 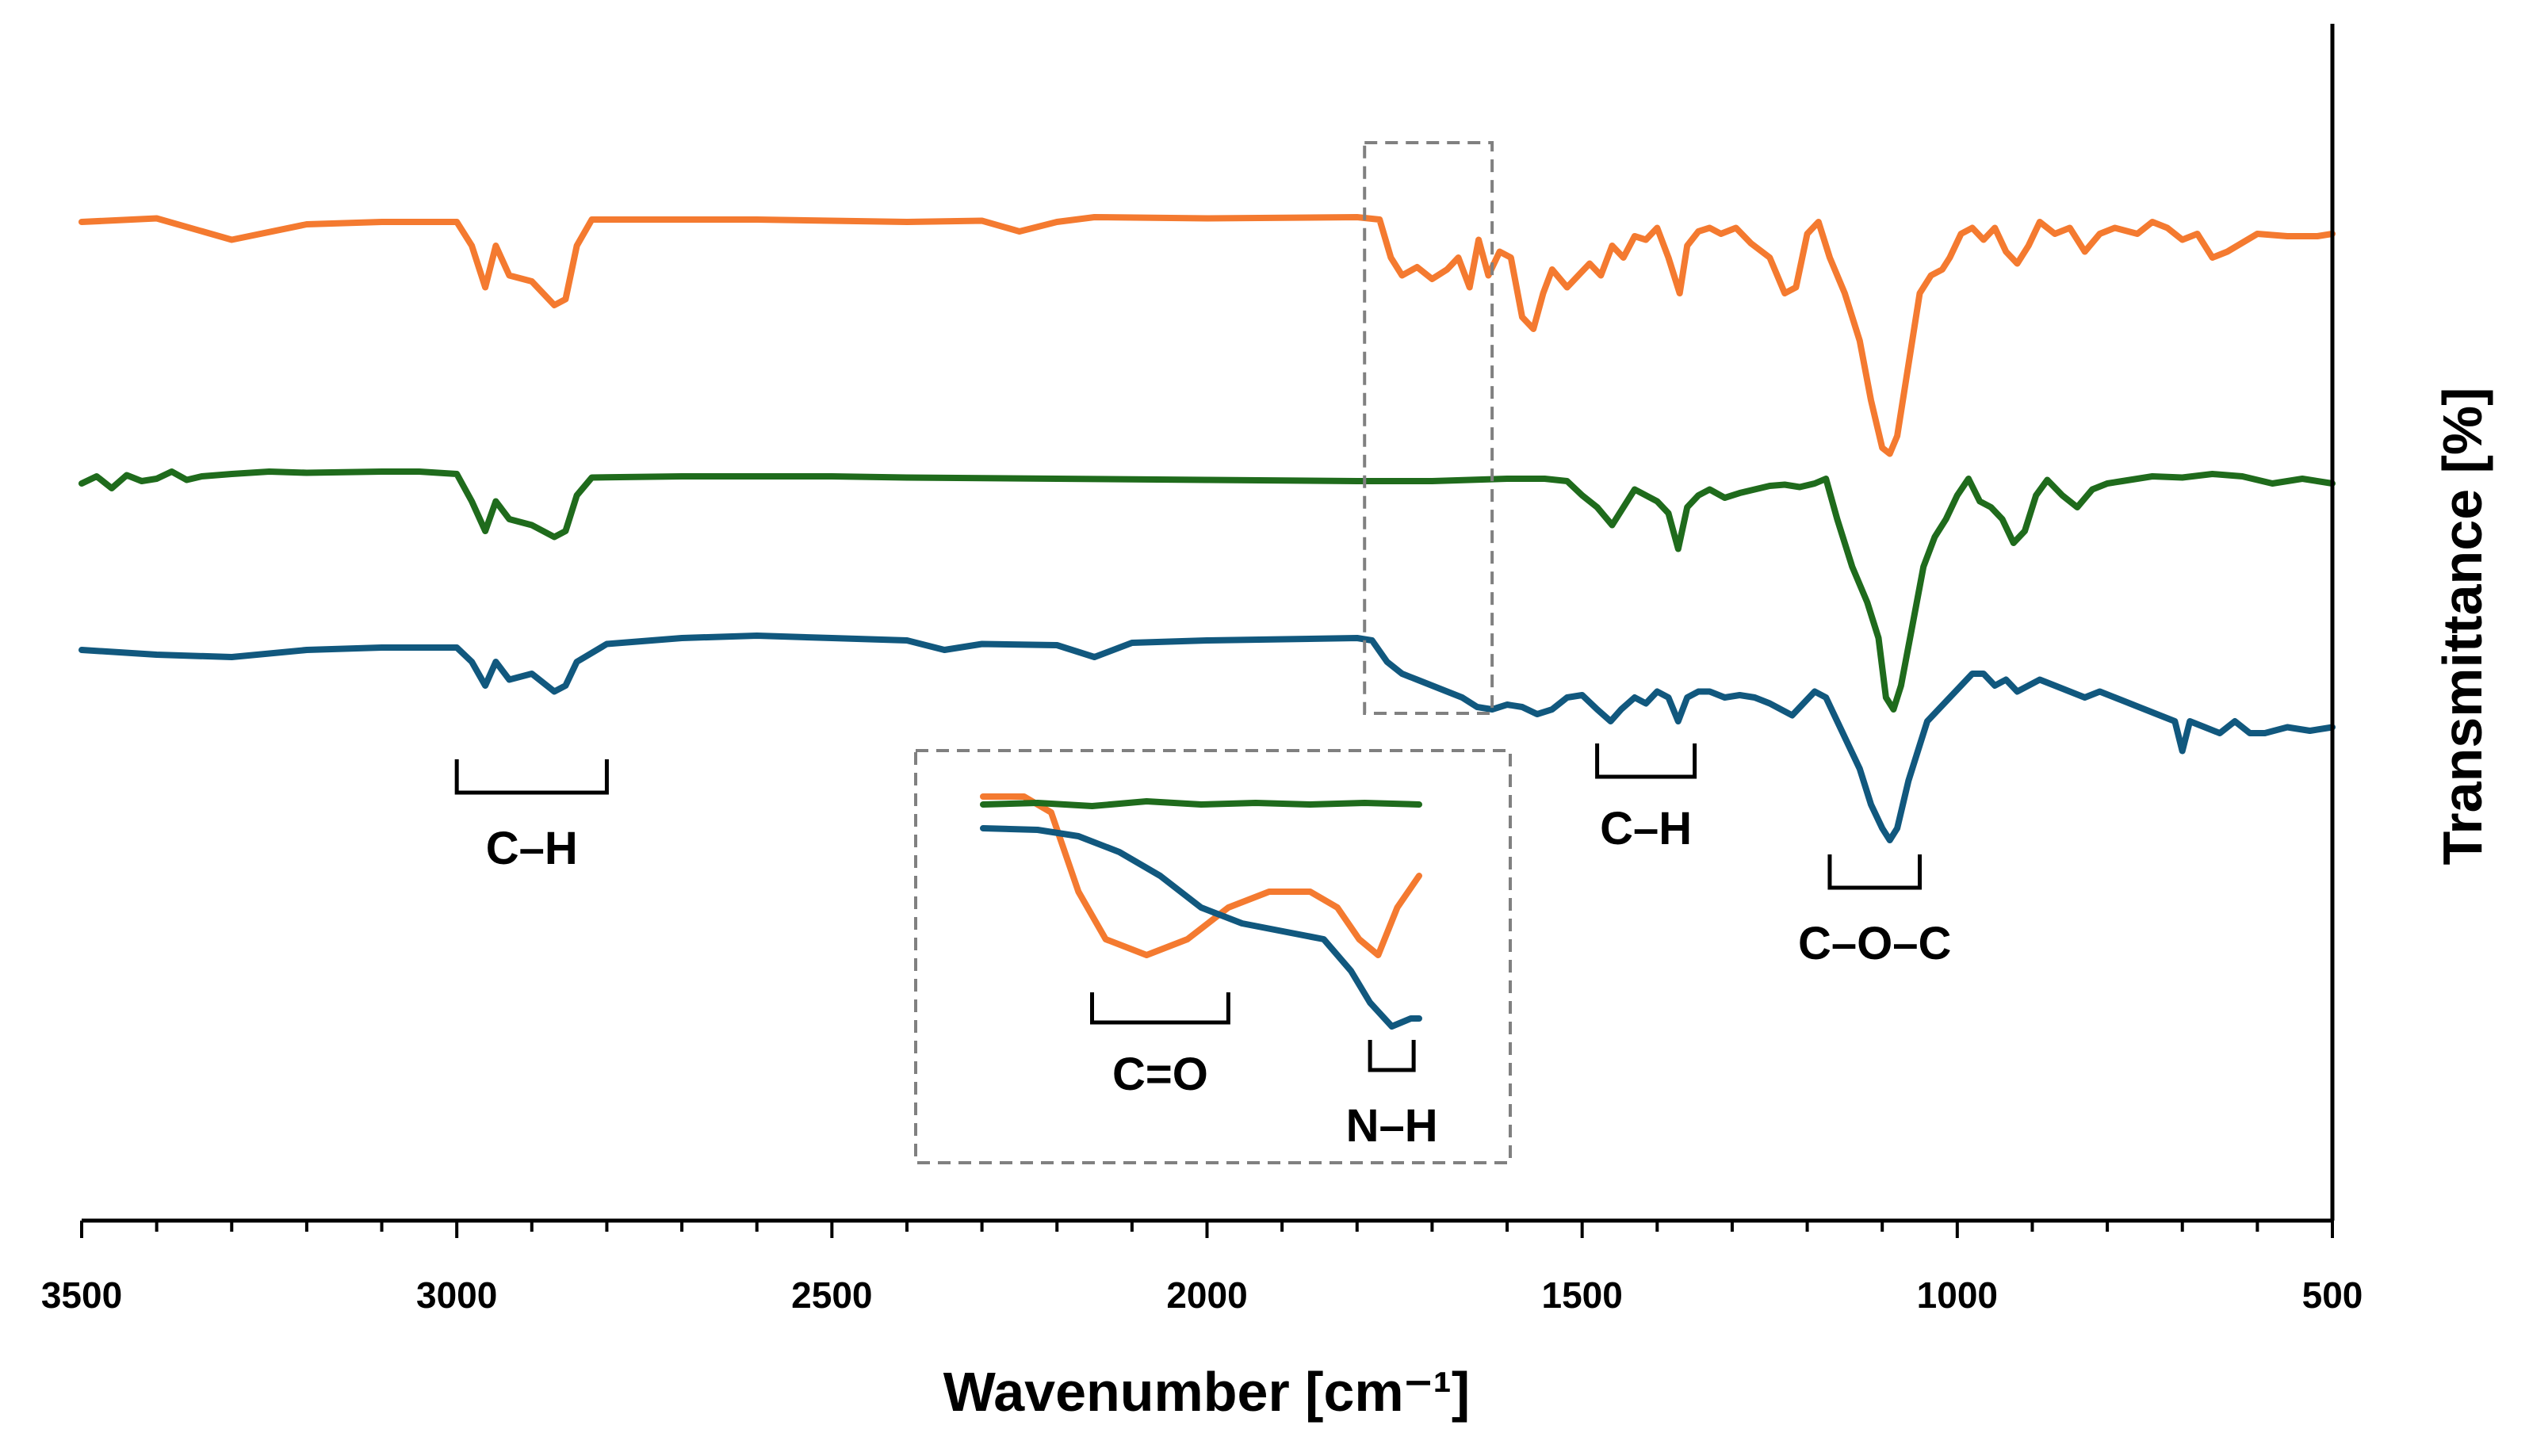 I want to click on highlight-box, so click(x=1429, y=428).